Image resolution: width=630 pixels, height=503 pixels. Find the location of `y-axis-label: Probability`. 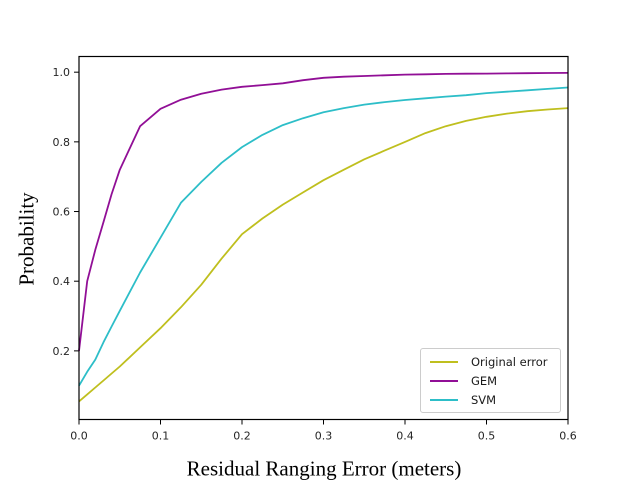

y-axis-label: Probability is located at coordinates (26, 239).